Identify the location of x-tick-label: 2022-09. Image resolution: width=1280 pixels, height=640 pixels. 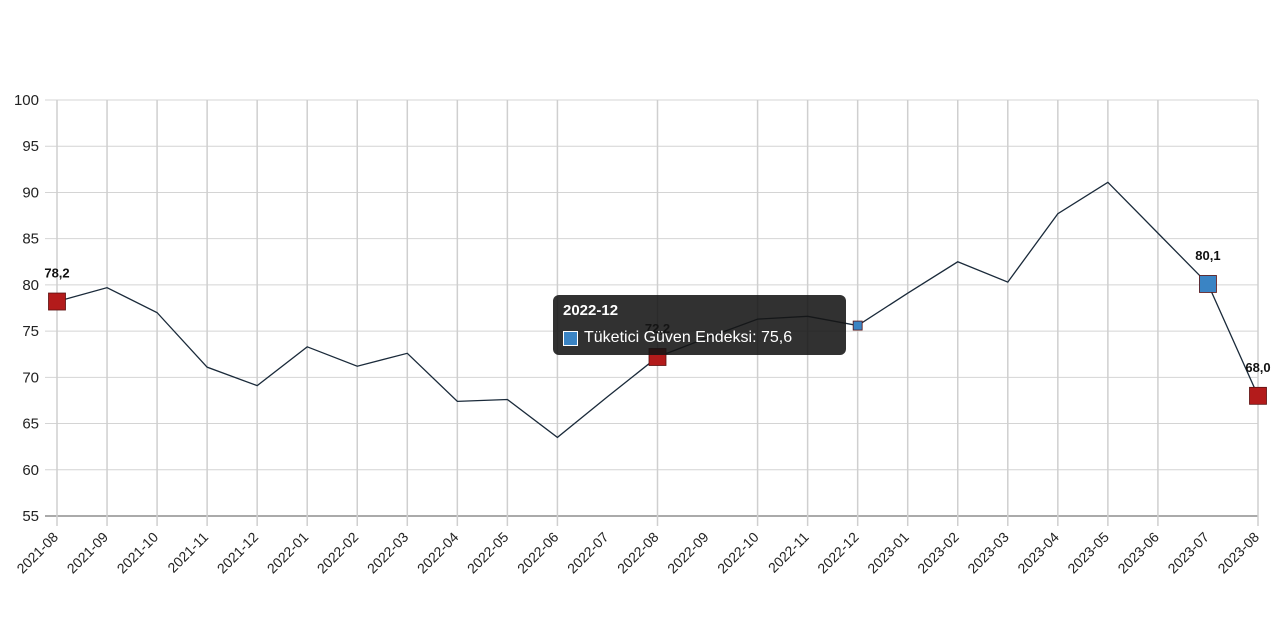
(688, 553).